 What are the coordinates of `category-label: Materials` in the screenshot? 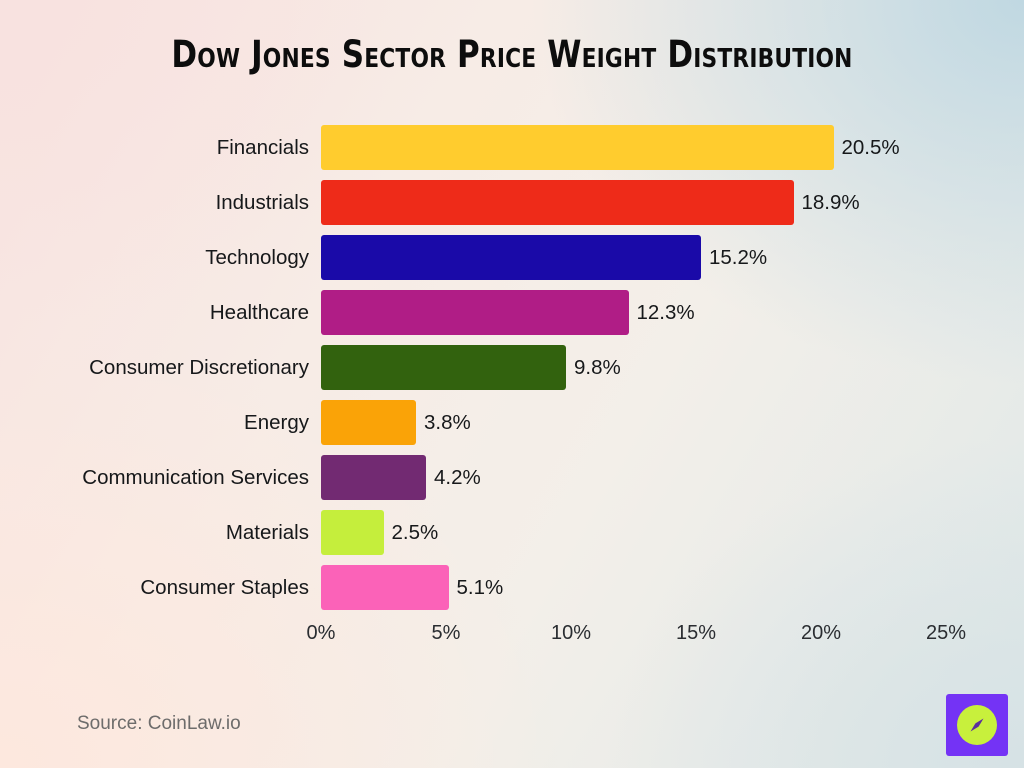 It's located at (267, 532).